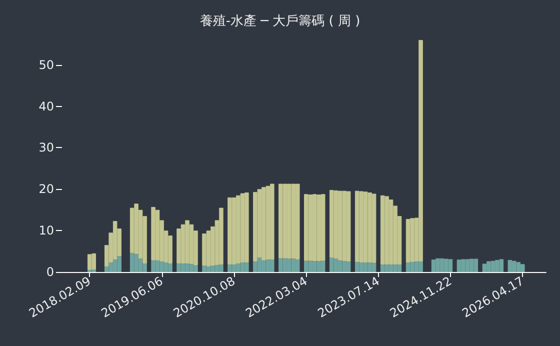  I want to click on y-tick-label: 20, so click(46, 189).